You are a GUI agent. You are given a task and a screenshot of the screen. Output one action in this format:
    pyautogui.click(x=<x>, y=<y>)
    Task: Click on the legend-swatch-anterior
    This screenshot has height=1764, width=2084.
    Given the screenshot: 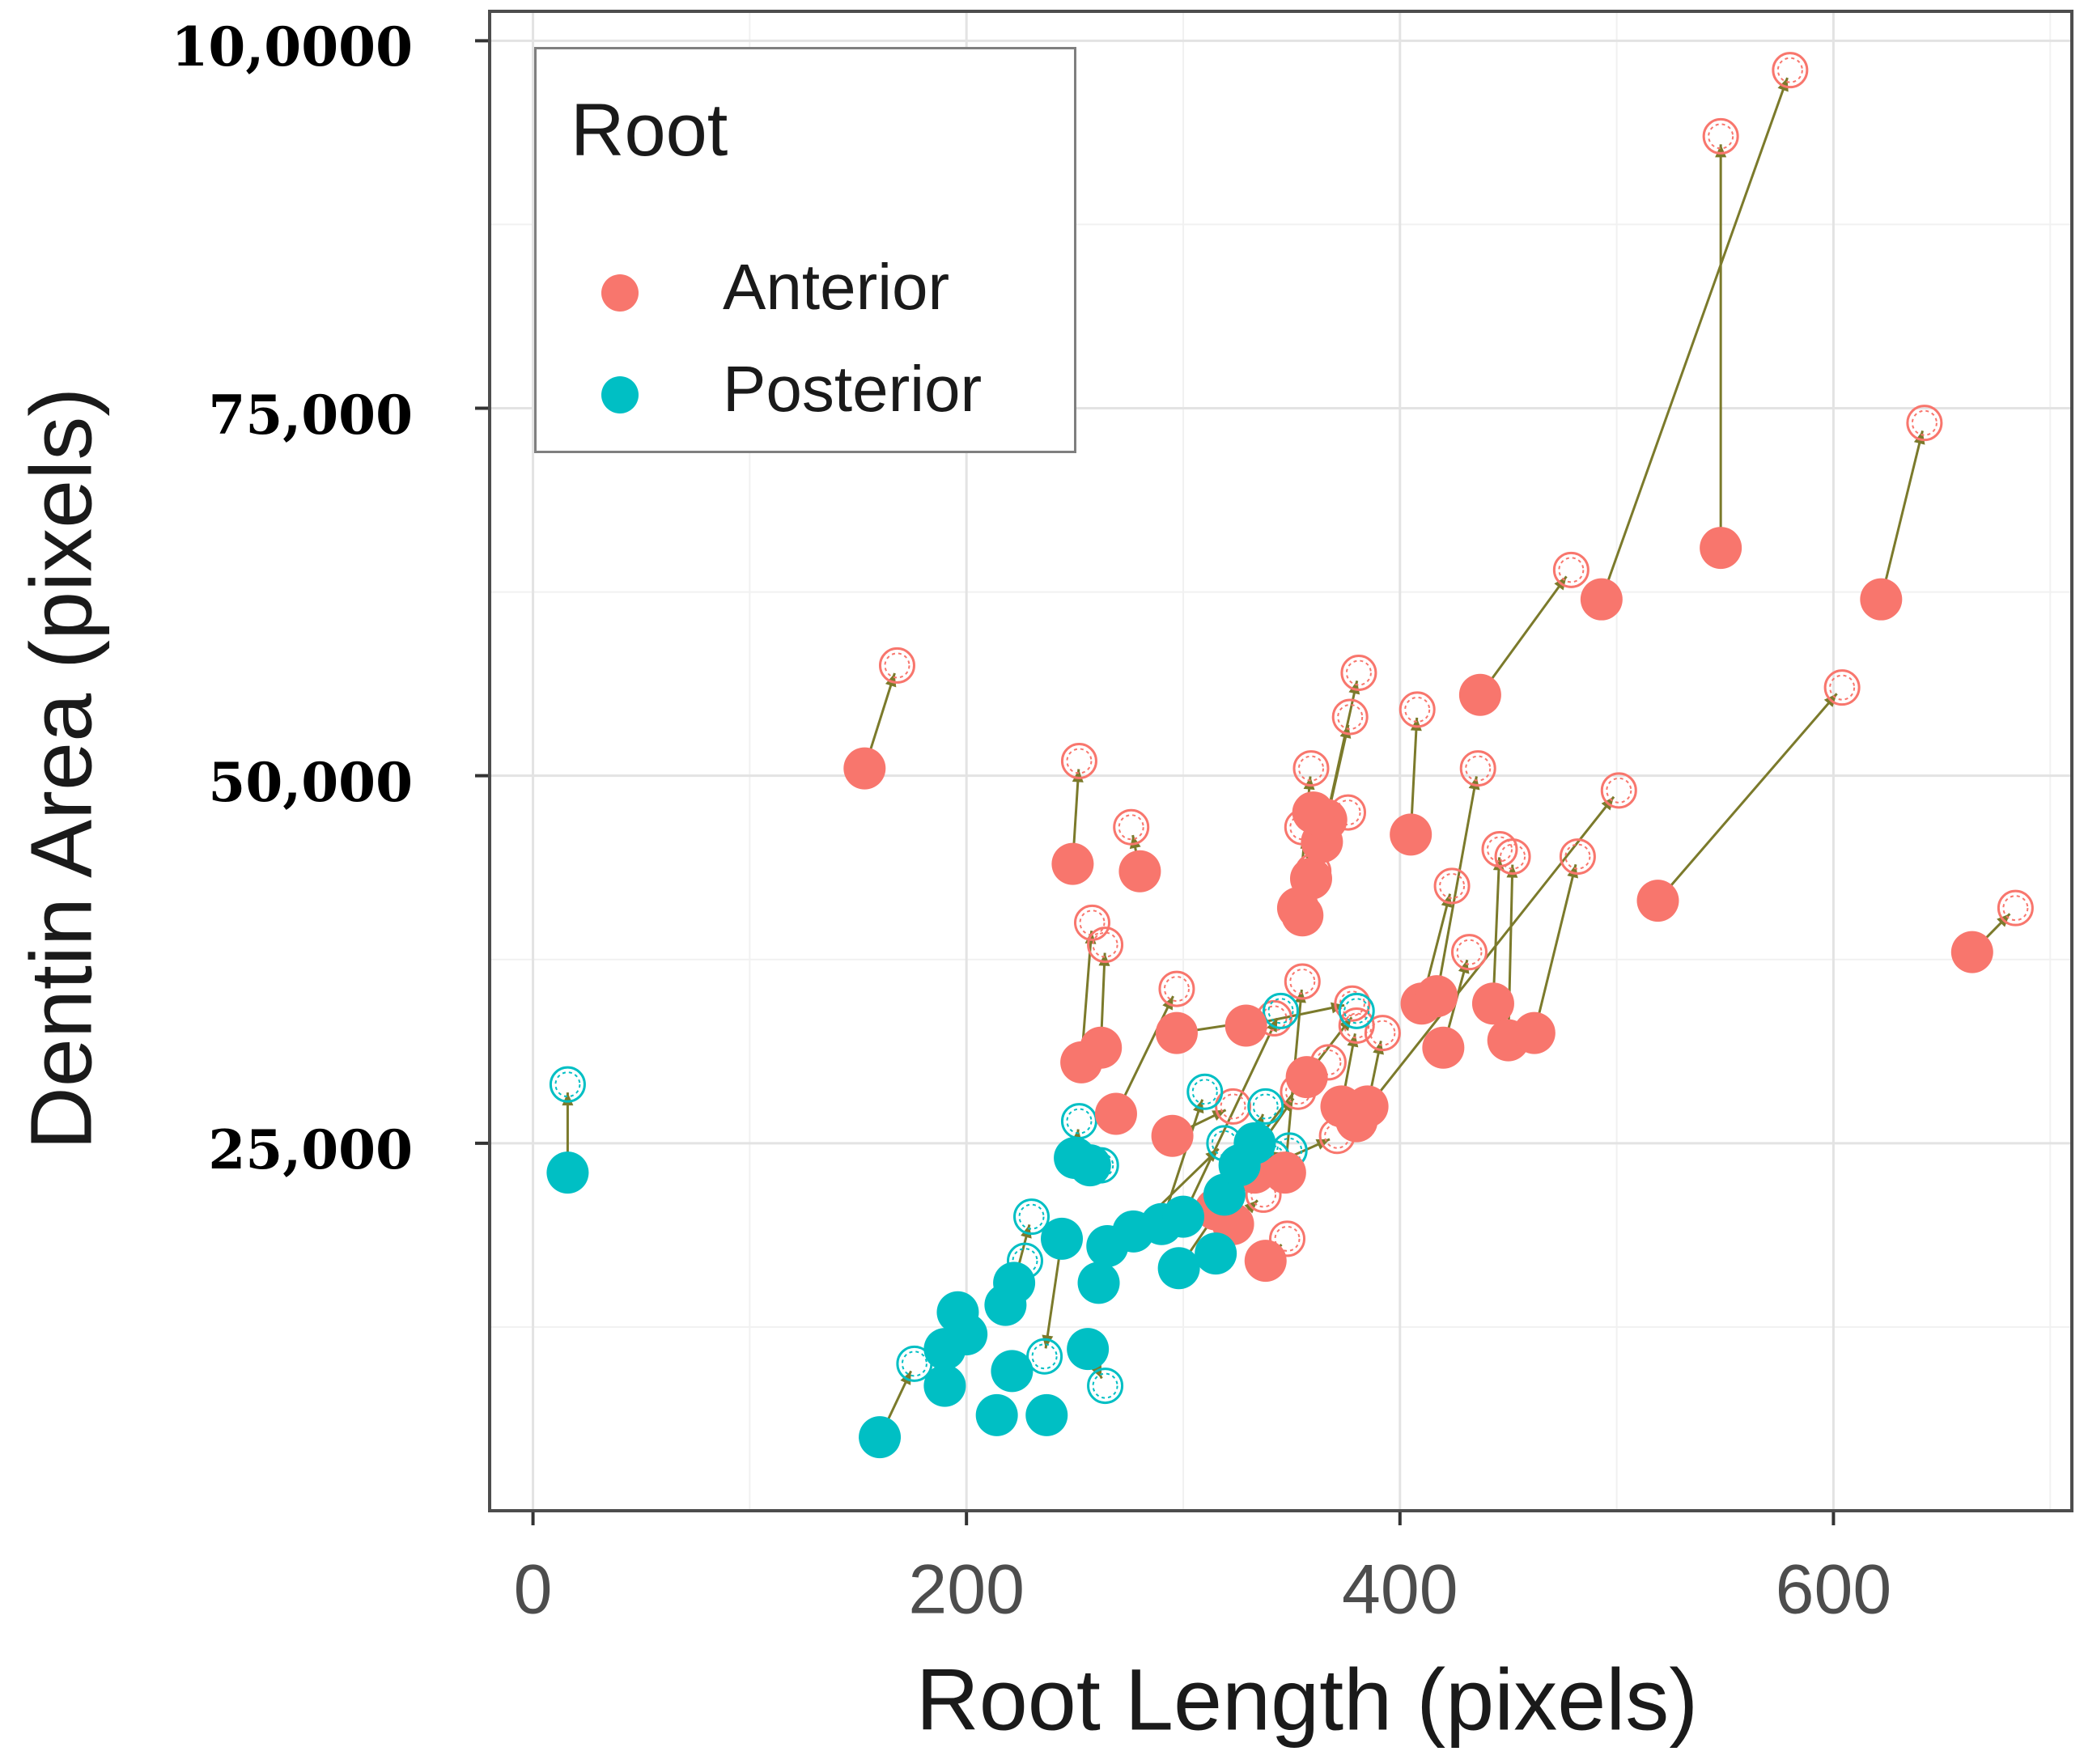 What is the action you would take?
    pyautogui.click(x=620, y=293)
    